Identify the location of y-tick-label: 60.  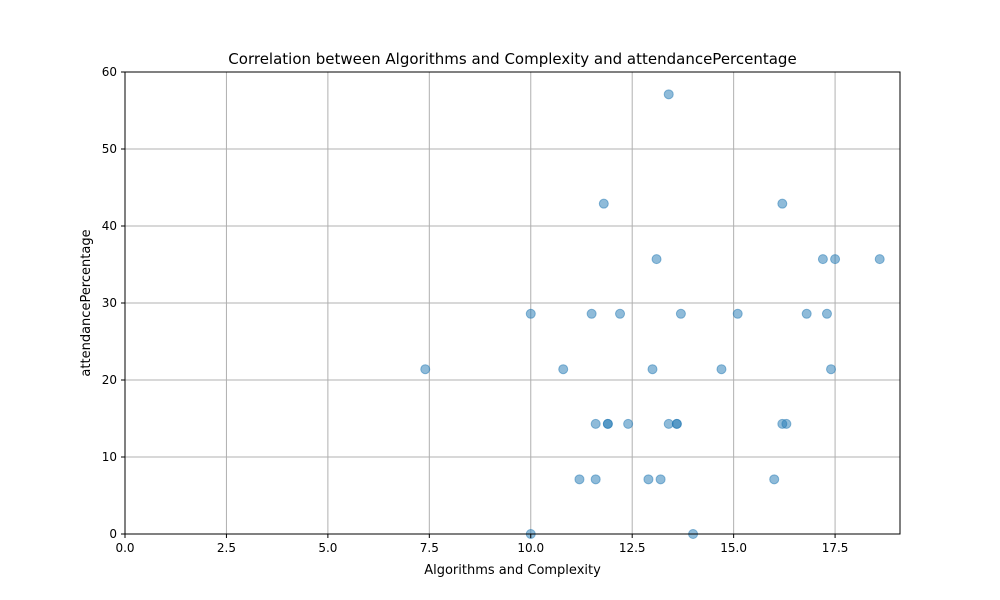
(109, 72).